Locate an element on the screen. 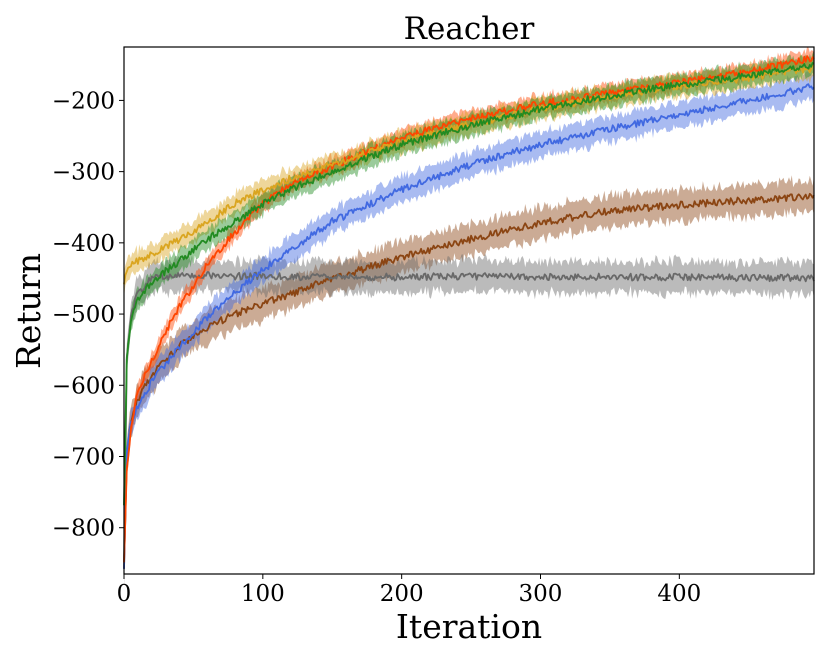  chart-title: Reacher is located at coordinates (469, 29).